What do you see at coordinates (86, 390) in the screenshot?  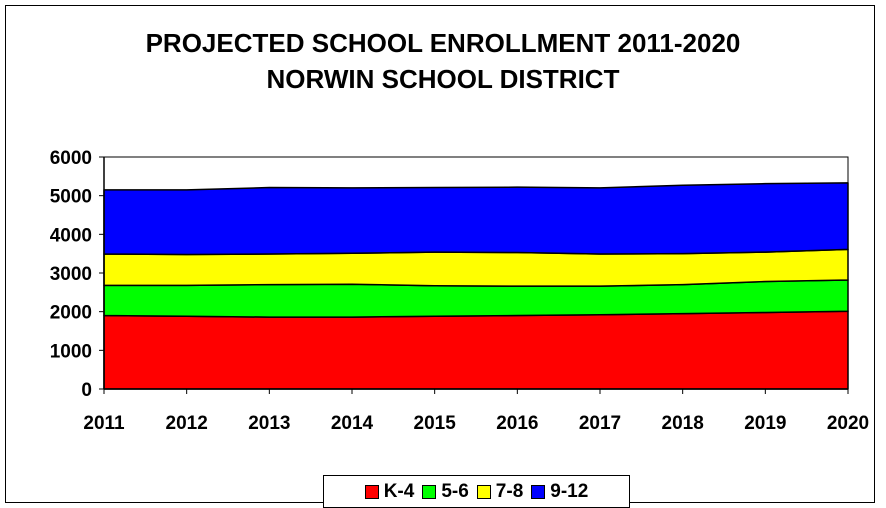 I see `y-tick-label: 0` at bounding box center [86, 390].